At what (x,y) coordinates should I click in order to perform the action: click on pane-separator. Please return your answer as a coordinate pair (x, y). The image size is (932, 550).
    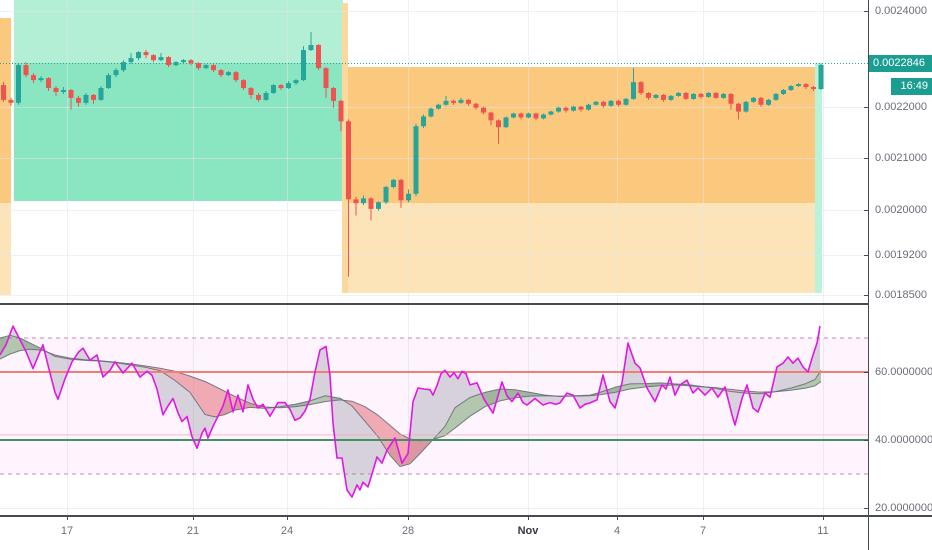
    Looking at the image, I should click on (466, 304).